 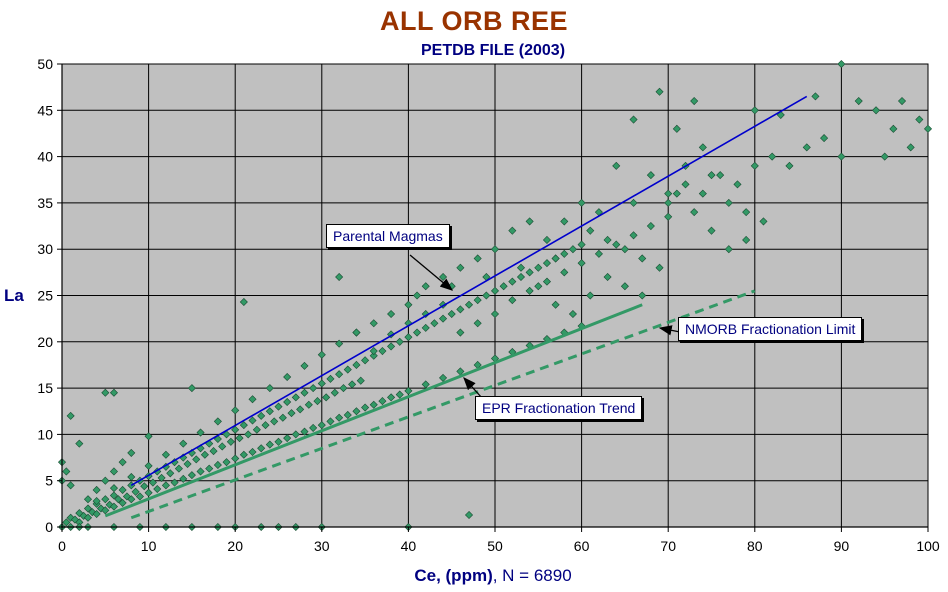 What do you see at coordinates (49, 481) in the screenshot?
I see `y-tick-label: 5` at bounding box center [49, 481].